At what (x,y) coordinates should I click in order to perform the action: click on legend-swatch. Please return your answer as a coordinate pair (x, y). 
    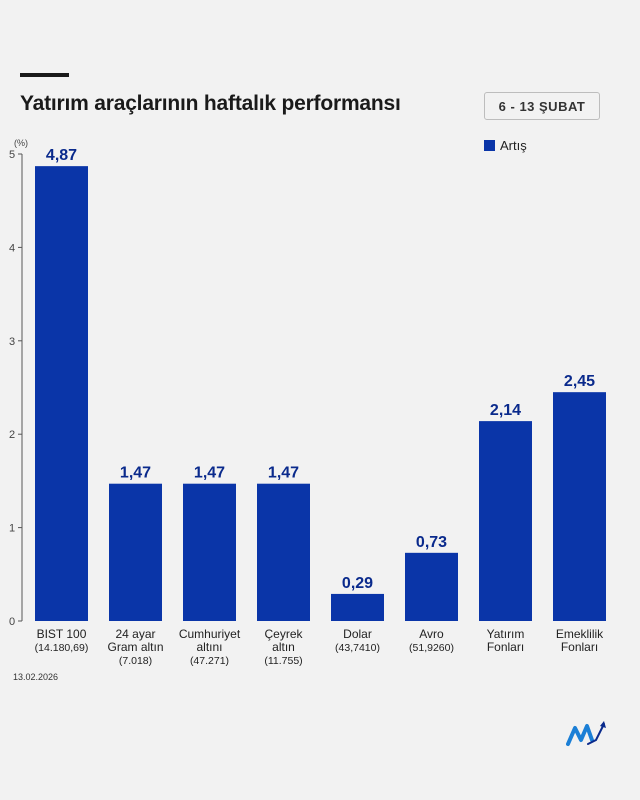
    Looking at the image, I should click on (489, 145).